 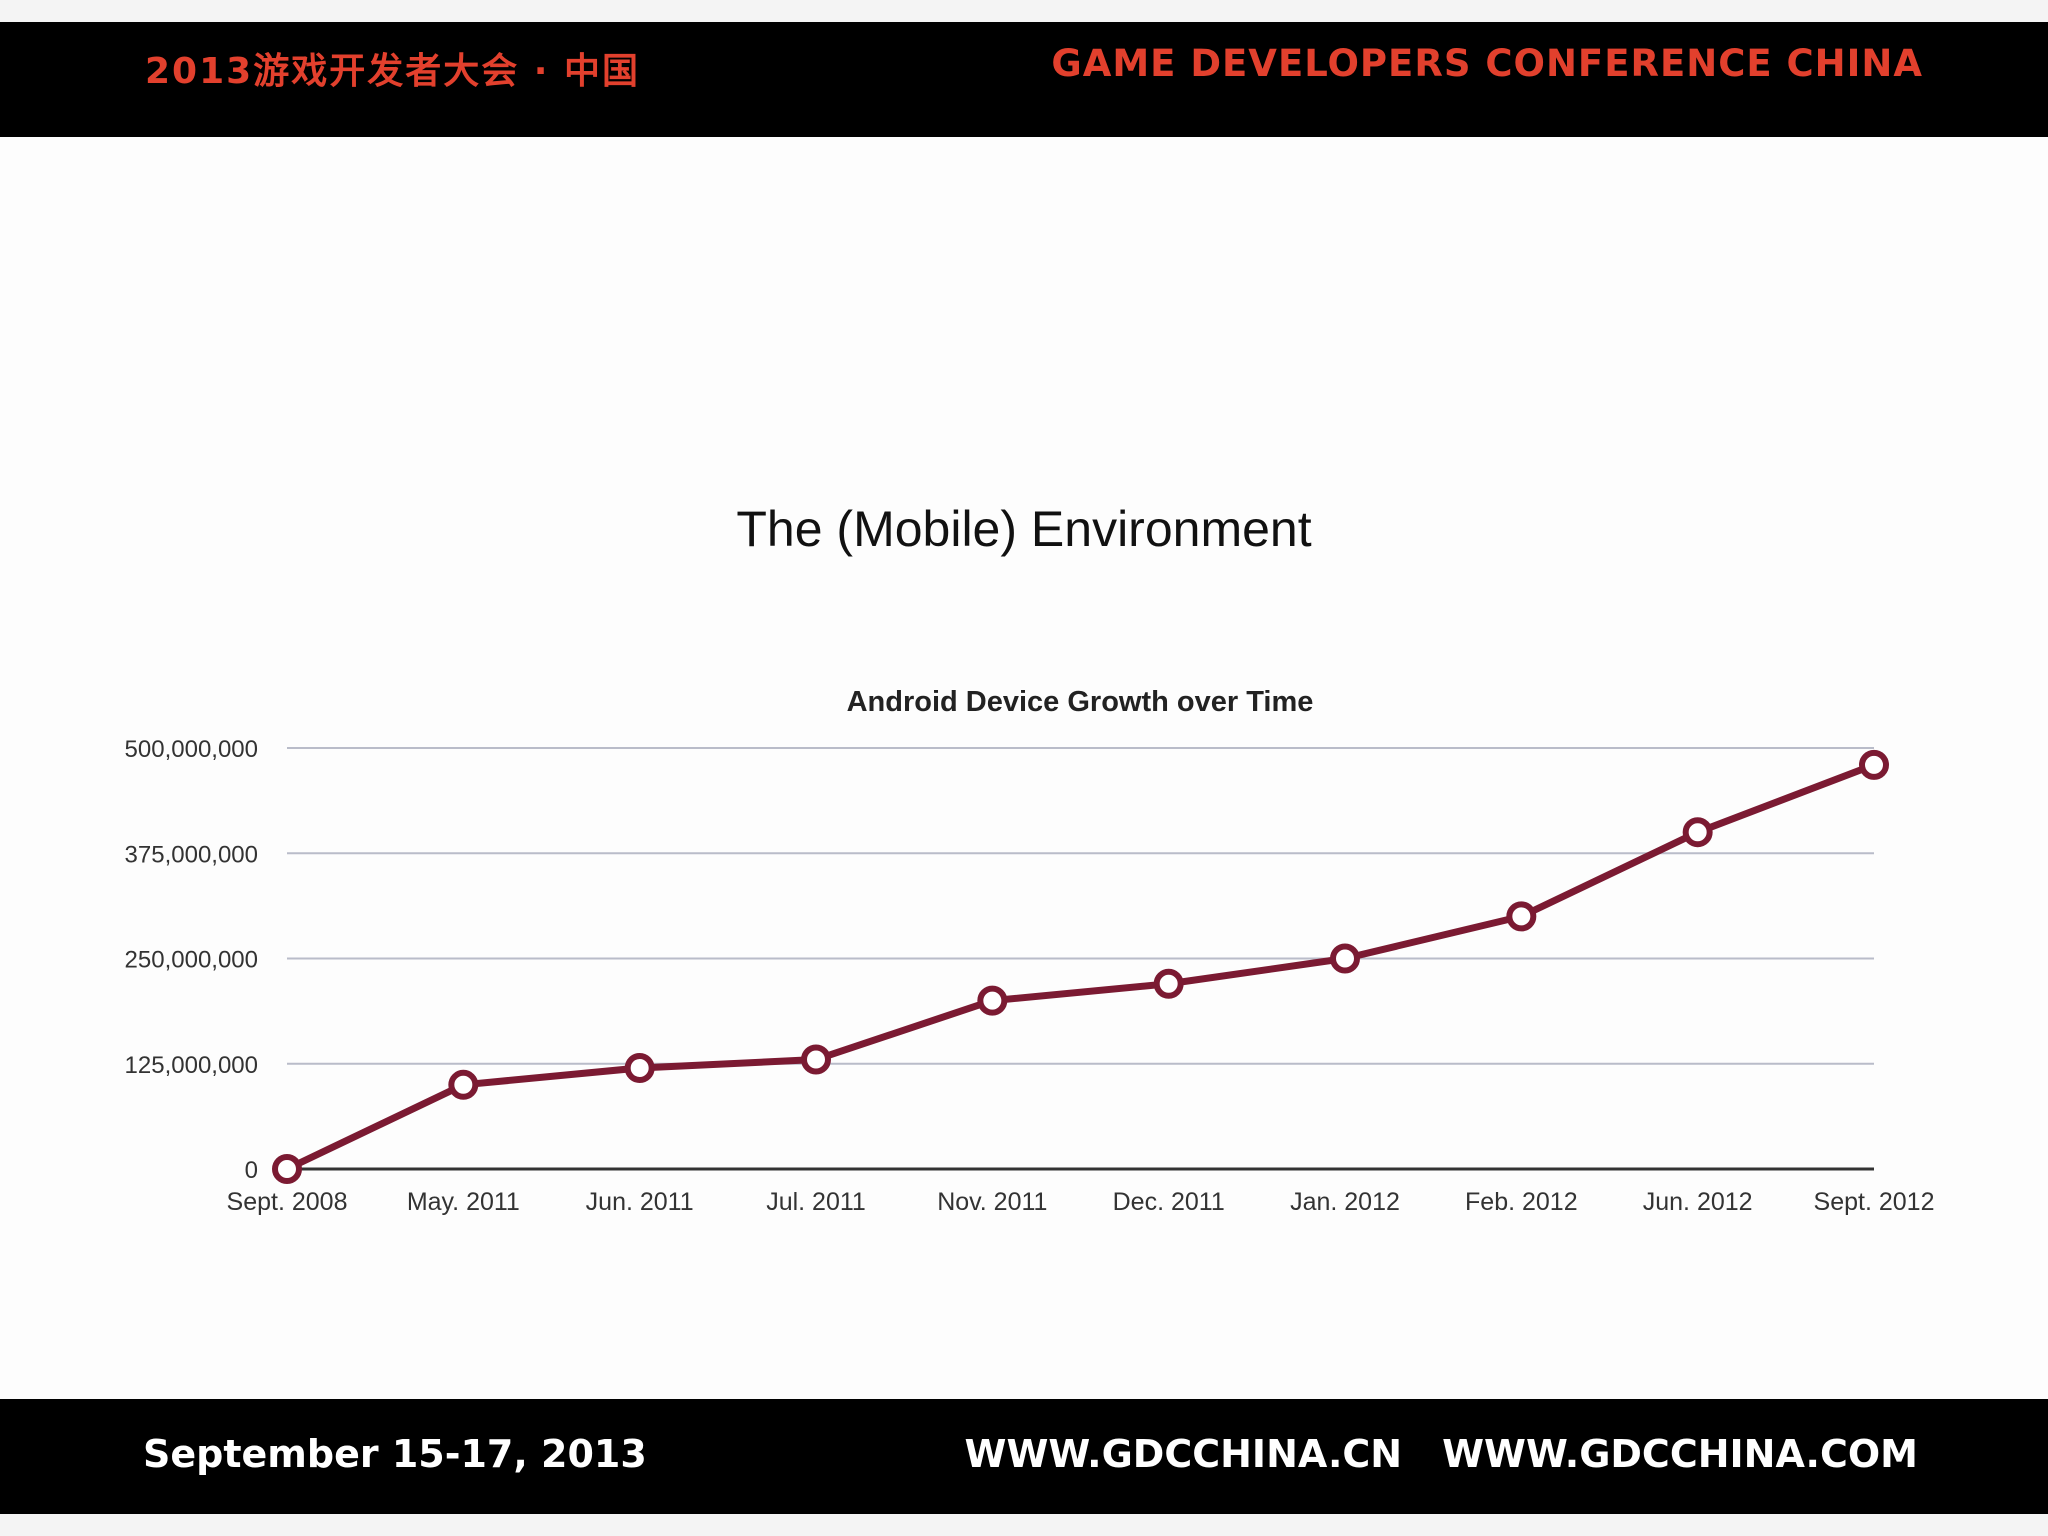 What do you see at coordinates (463, 1202) in the screenshot?
I see `x-tick-label: May. 2011` at bounding box center [463, 1202].